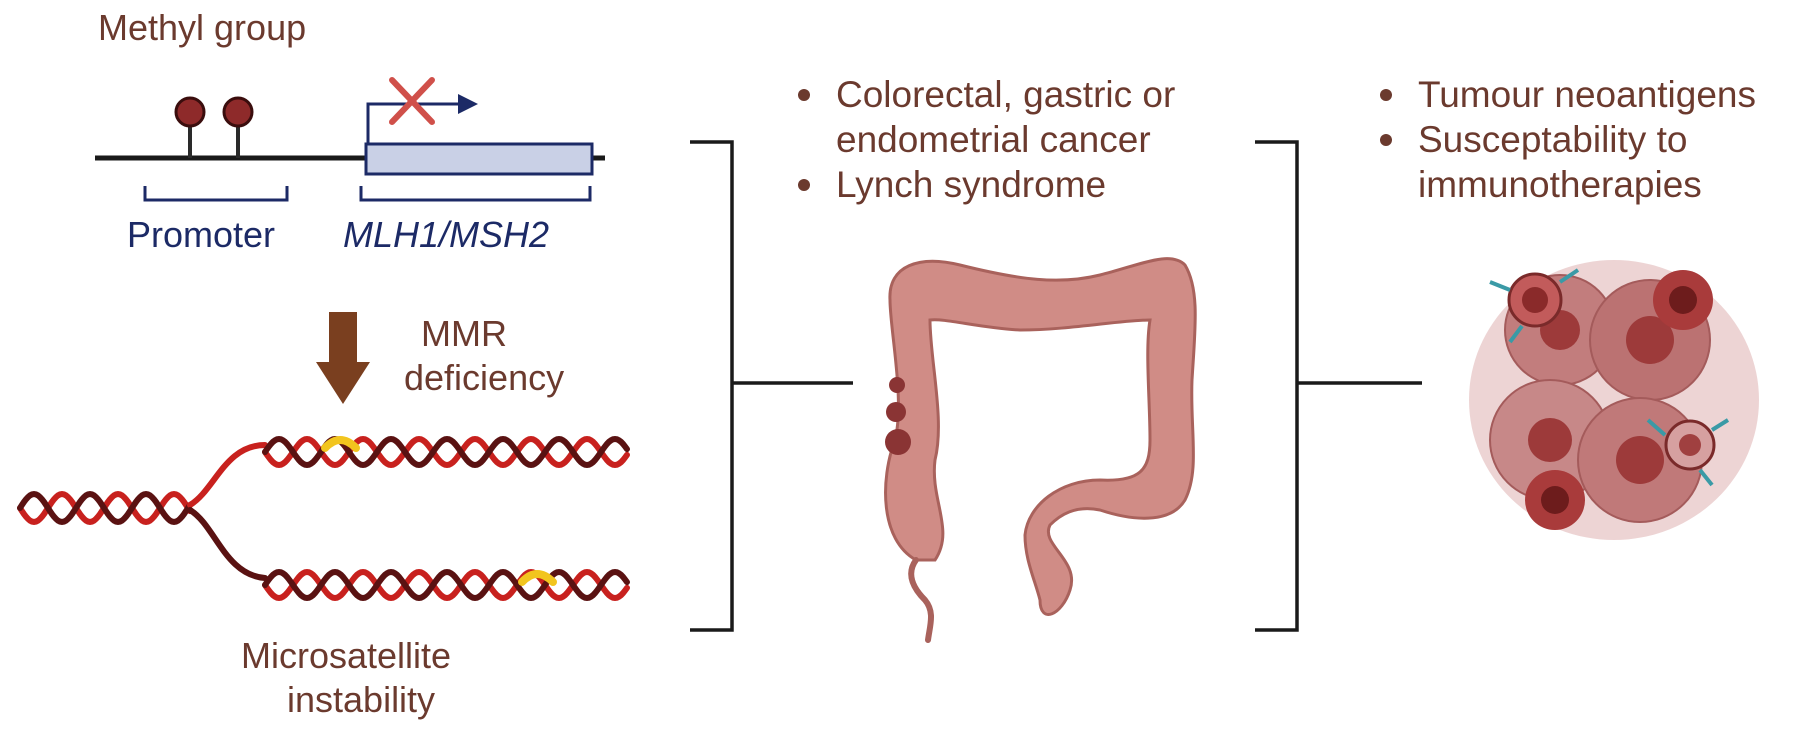 This screenshot has height=739, width=1811. Describe the element at coordinates (479, 159) in the screenshot. I see `gene-box` at that location.